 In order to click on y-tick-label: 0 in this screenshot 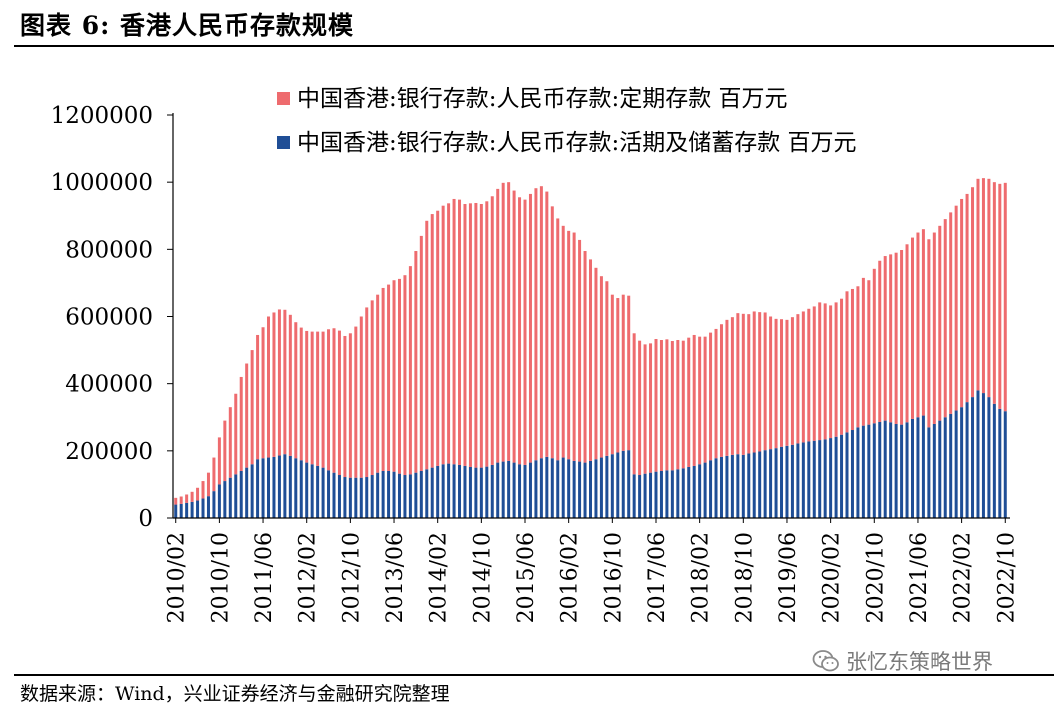, I will do `click(145, 519)`.